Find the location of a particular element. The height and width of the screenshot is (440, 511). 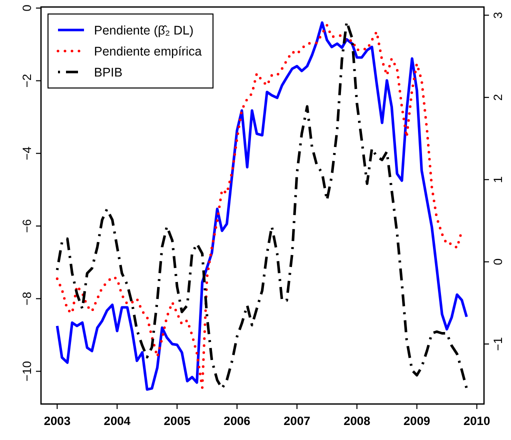

y-tick-label: −6 is located at coordinates (27, 225).